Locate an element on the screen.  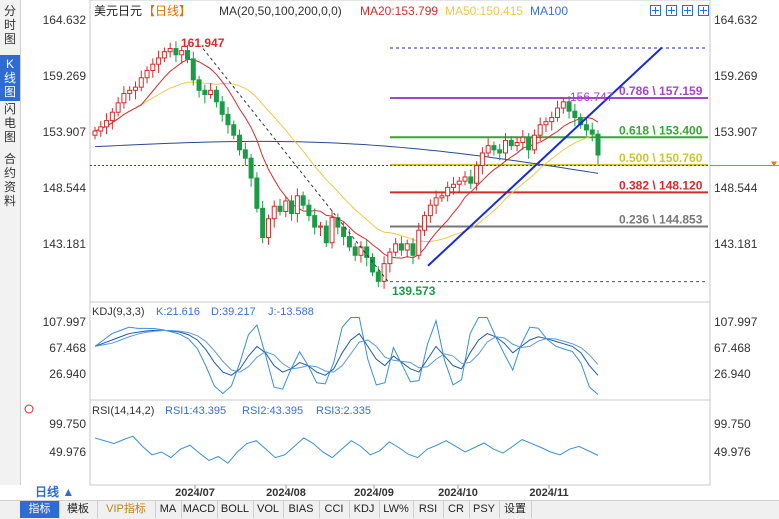
price-tick-left: 164.632 is located at coordinates (65, 20).